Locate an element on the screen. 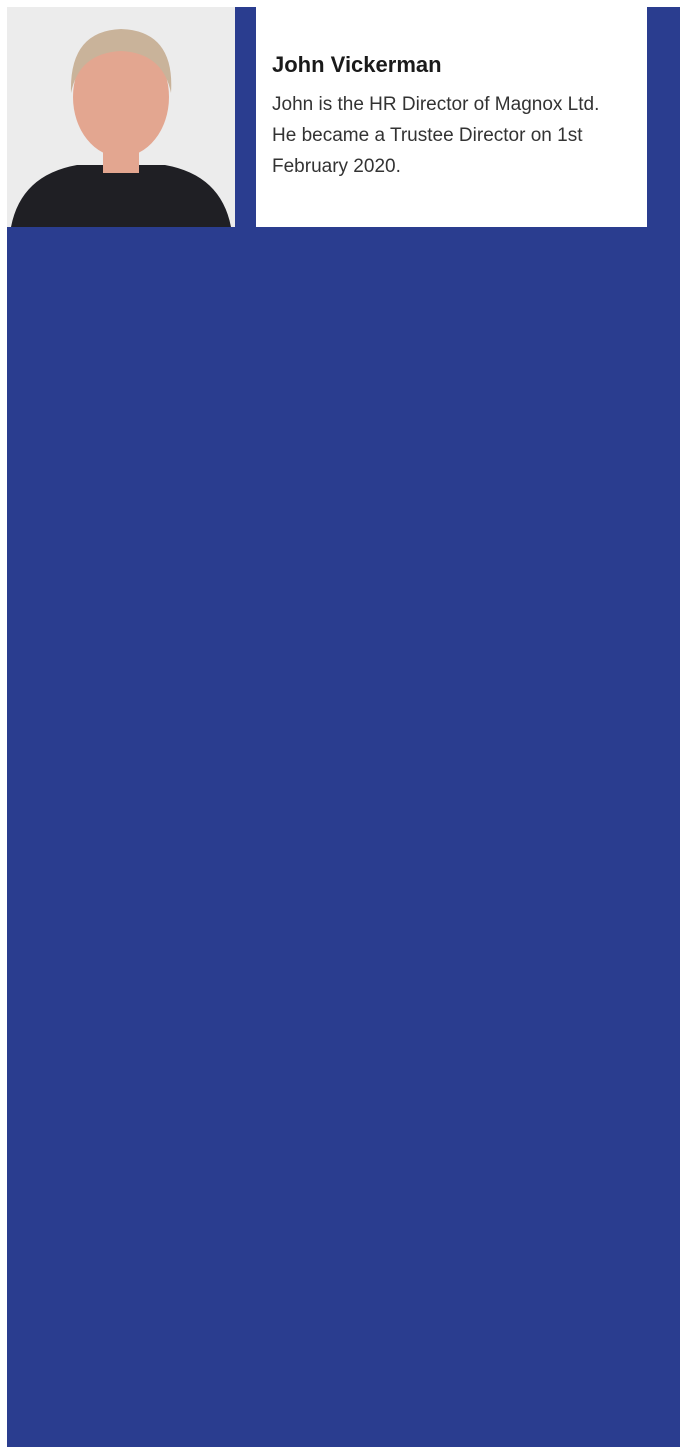 This screenshot has width=681, height=1452. face is located at coordinates (121, 97).